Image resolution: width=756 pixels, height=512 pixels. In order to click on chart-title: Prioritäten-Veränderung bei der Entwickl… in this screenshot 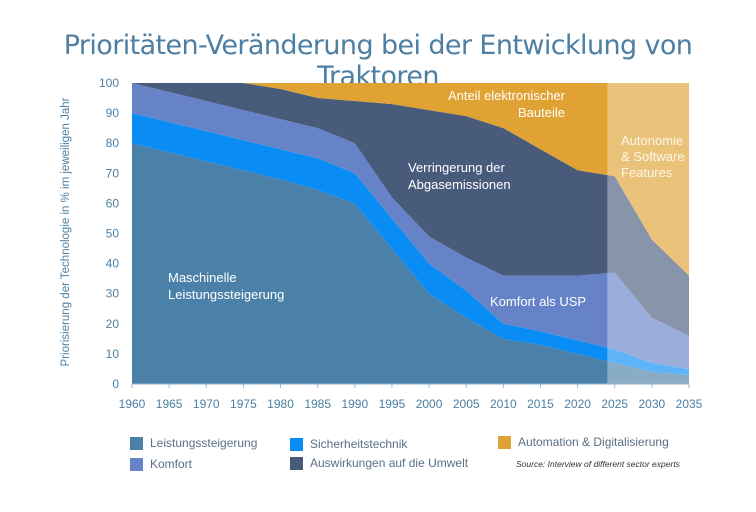, I will do `click(378, 61)`.